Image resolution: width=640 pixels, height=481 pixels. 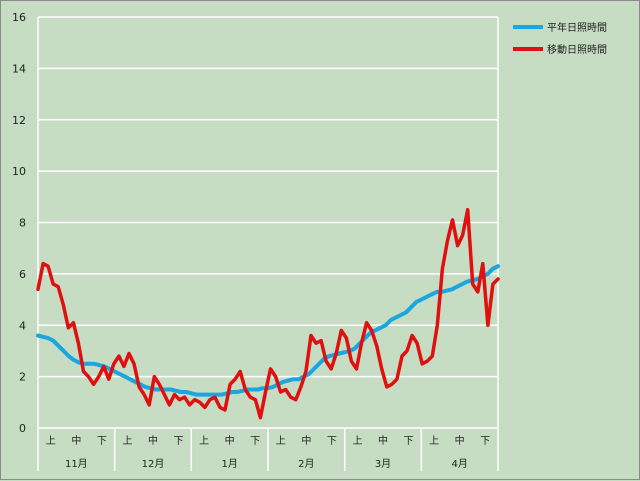 What do you see at coordinates (22, 325) in the screenshot?
I see `y-tick-label: 4` at bounding box center [22, 325].